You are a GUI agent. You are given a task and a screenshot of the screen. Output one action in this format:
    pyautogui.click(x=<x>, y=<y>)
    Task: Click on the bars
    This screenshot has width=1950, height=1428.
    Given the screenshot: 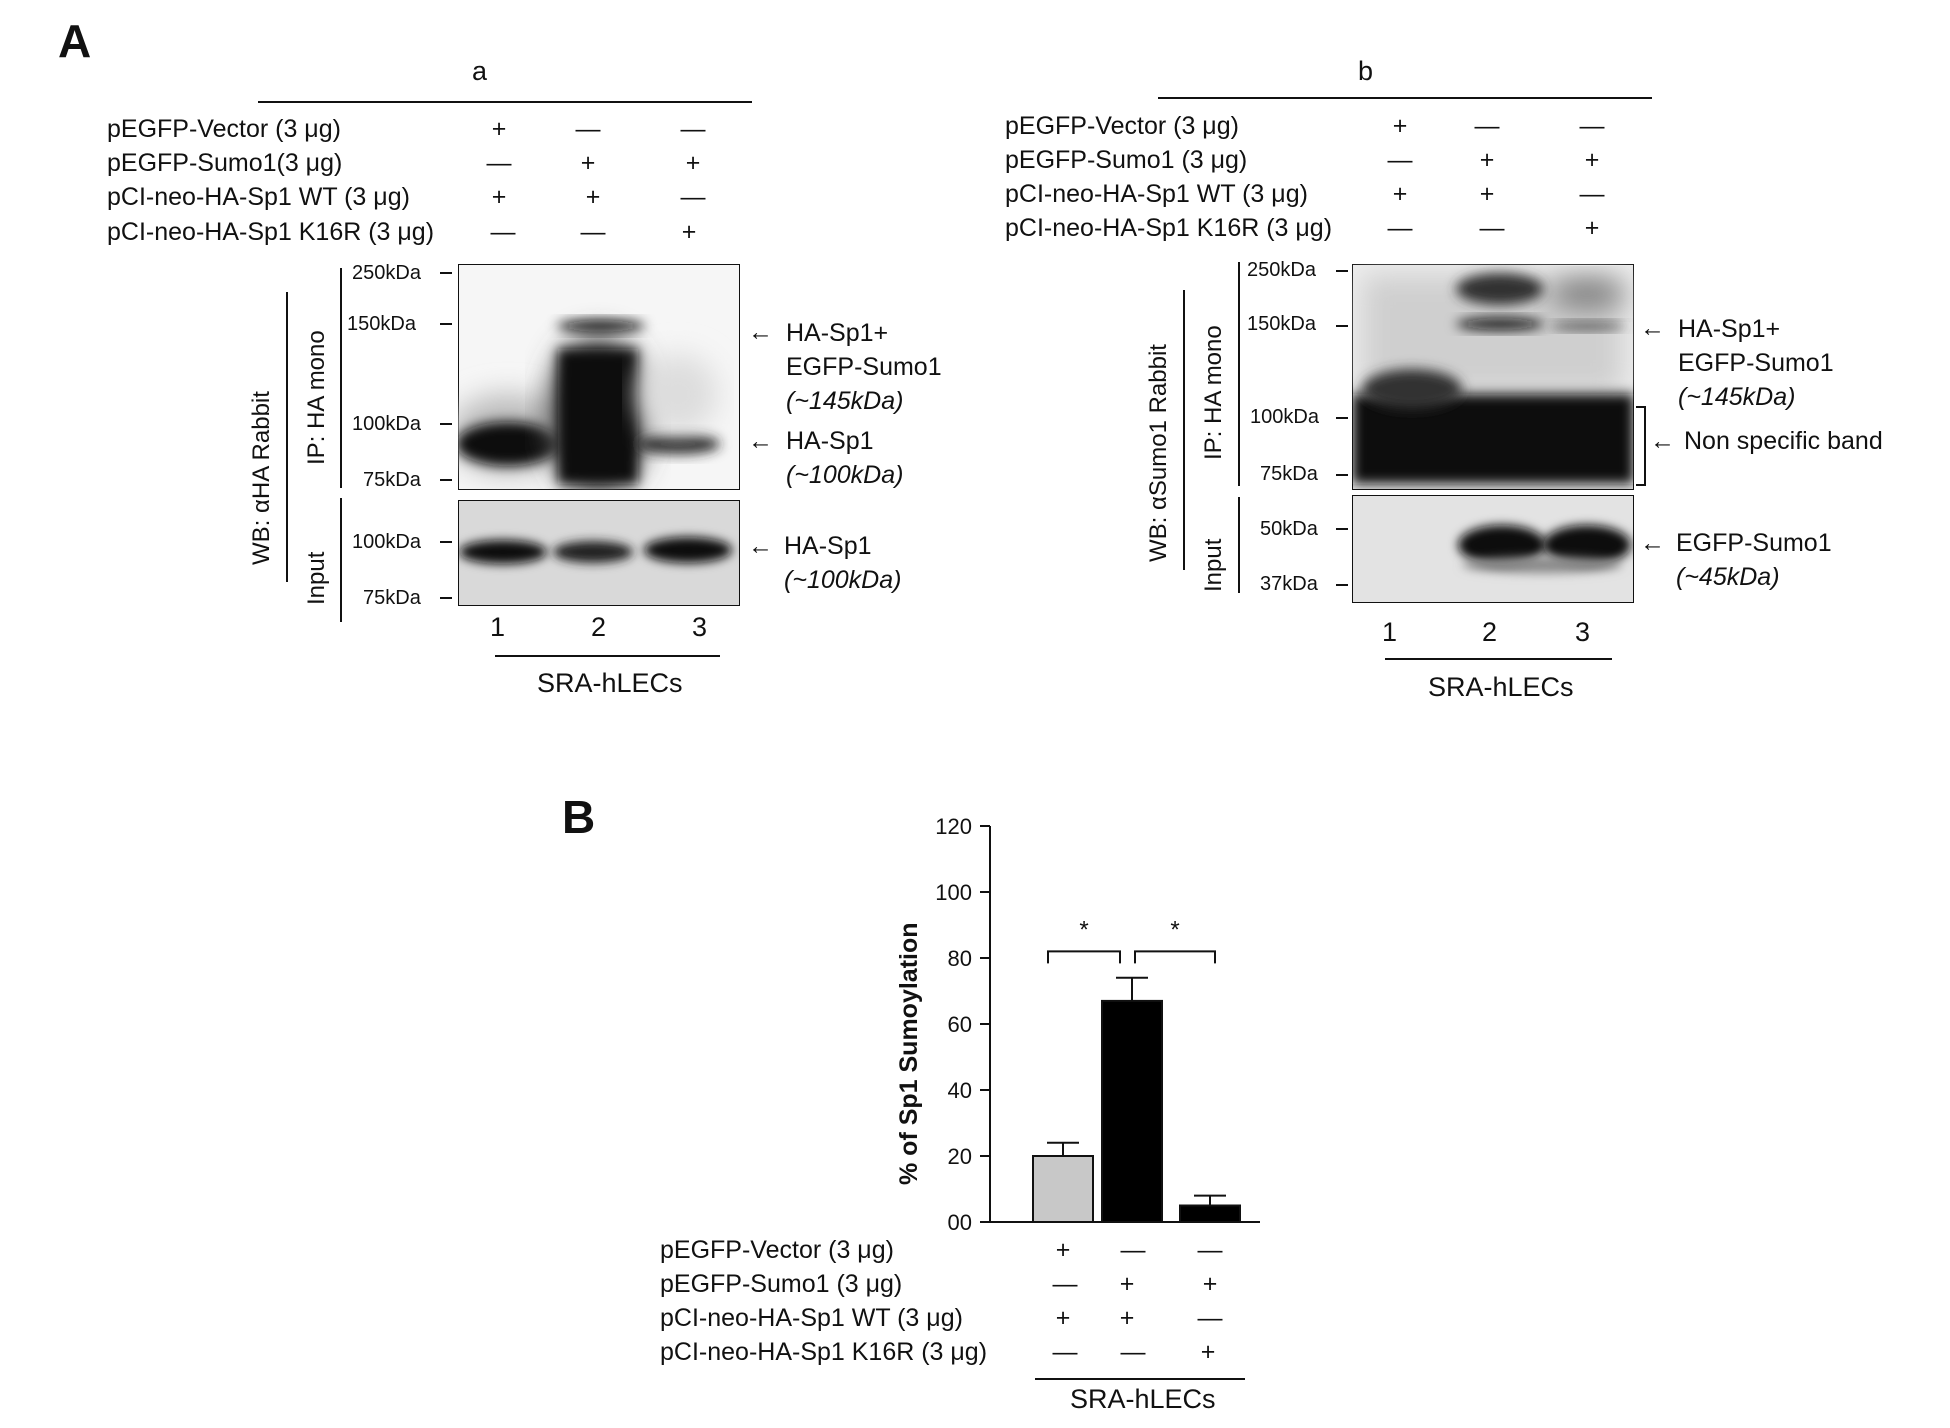 What is the action you would take?
    pyautogui.click(x=1136, y=1099)
    